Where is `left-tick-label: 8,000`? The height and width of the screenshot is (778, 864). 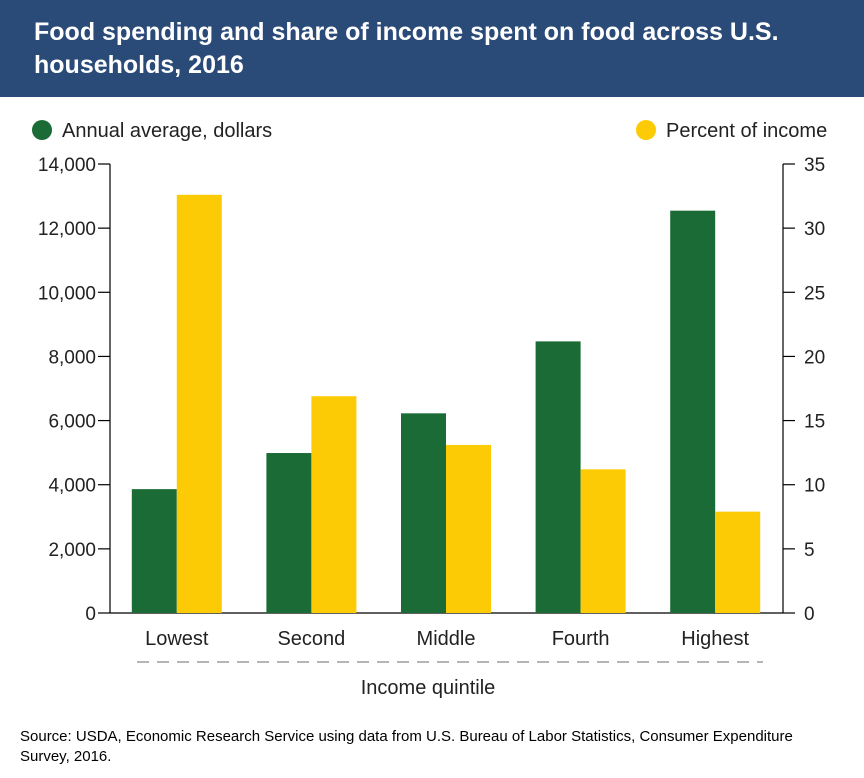
left-tick-label: 8,000 is located at coordinates (72, 357).